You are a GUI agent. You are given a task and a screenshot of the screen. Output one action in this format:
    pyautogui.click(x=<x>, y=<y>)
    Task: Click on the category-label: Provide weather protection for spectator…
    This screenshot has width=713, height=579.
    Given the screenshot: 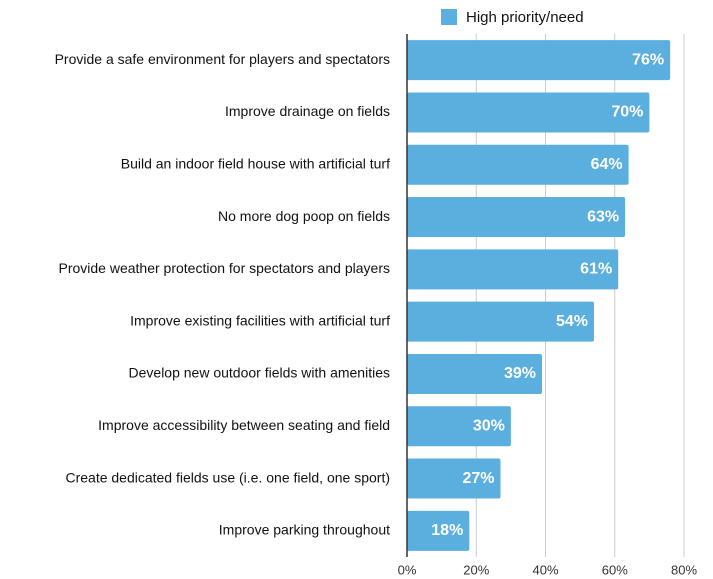 What is the action you would take?
    pyautogui.click(x=224, y=268)
    